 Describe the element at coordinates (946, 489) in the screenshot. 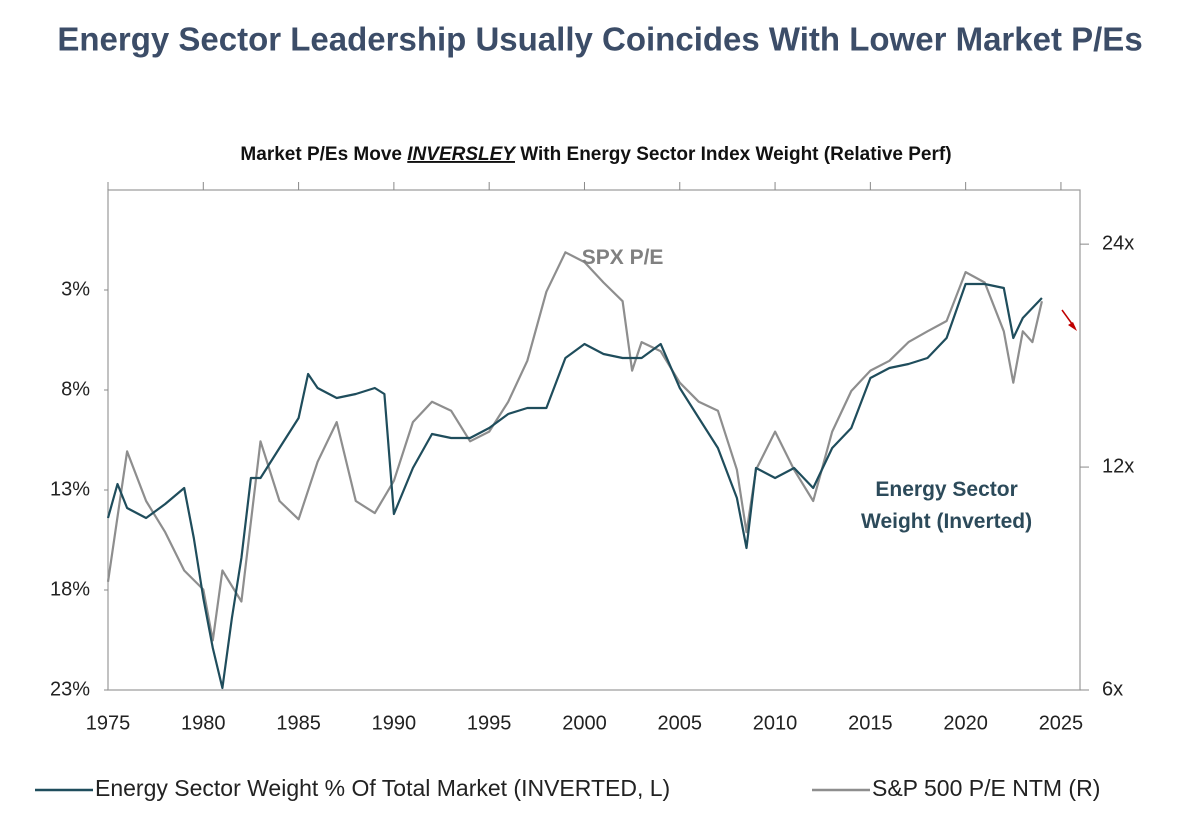

I see `annotation-line: Energy Sector` at that location.